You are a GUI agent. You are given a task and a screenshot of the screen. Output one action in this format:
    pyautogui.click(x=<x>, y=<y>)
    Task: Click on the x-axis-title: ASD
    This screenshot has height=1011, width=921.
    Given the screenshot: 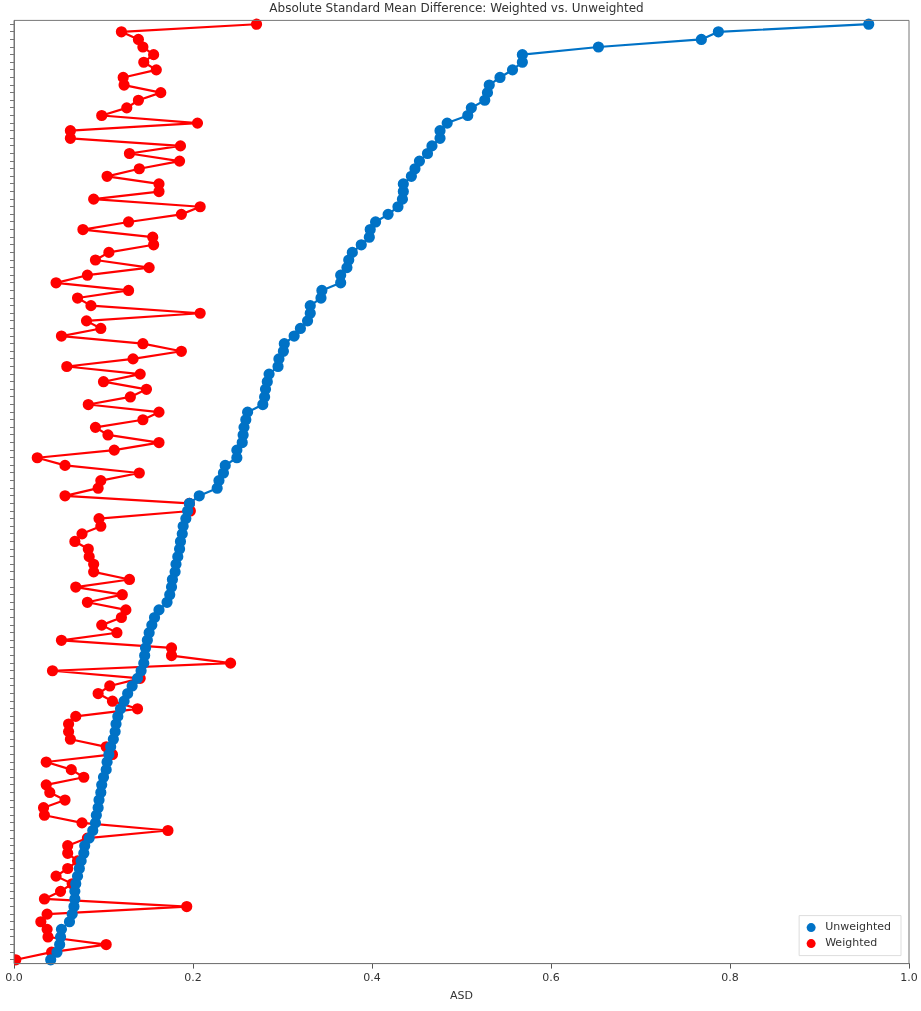 What is the action you would take?
    pyautogui.click(x=461, y=996)
    